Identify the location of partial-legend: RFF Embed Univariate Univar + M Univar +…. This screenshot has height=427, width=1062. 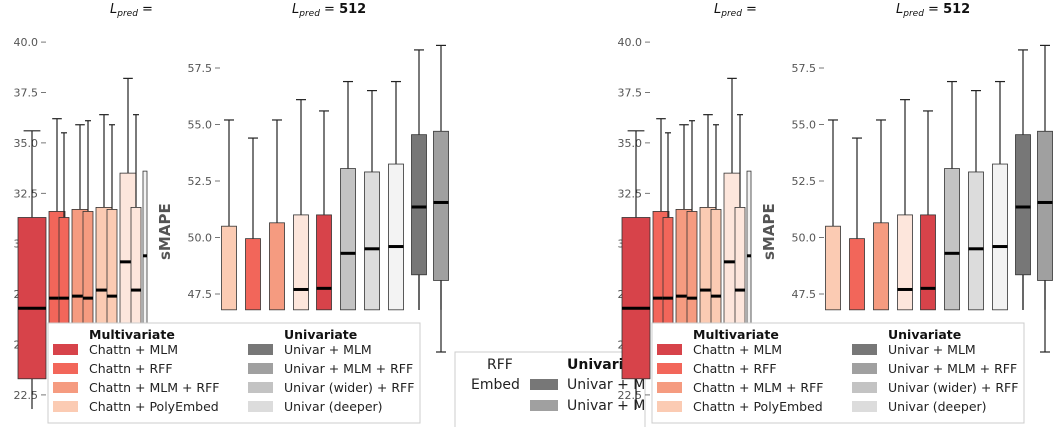
(551, 389).